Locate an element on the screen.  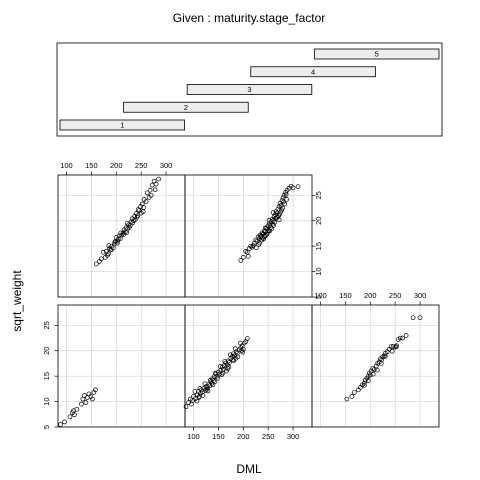
x-tick-label: 300 is located at coordinates (166, 165).